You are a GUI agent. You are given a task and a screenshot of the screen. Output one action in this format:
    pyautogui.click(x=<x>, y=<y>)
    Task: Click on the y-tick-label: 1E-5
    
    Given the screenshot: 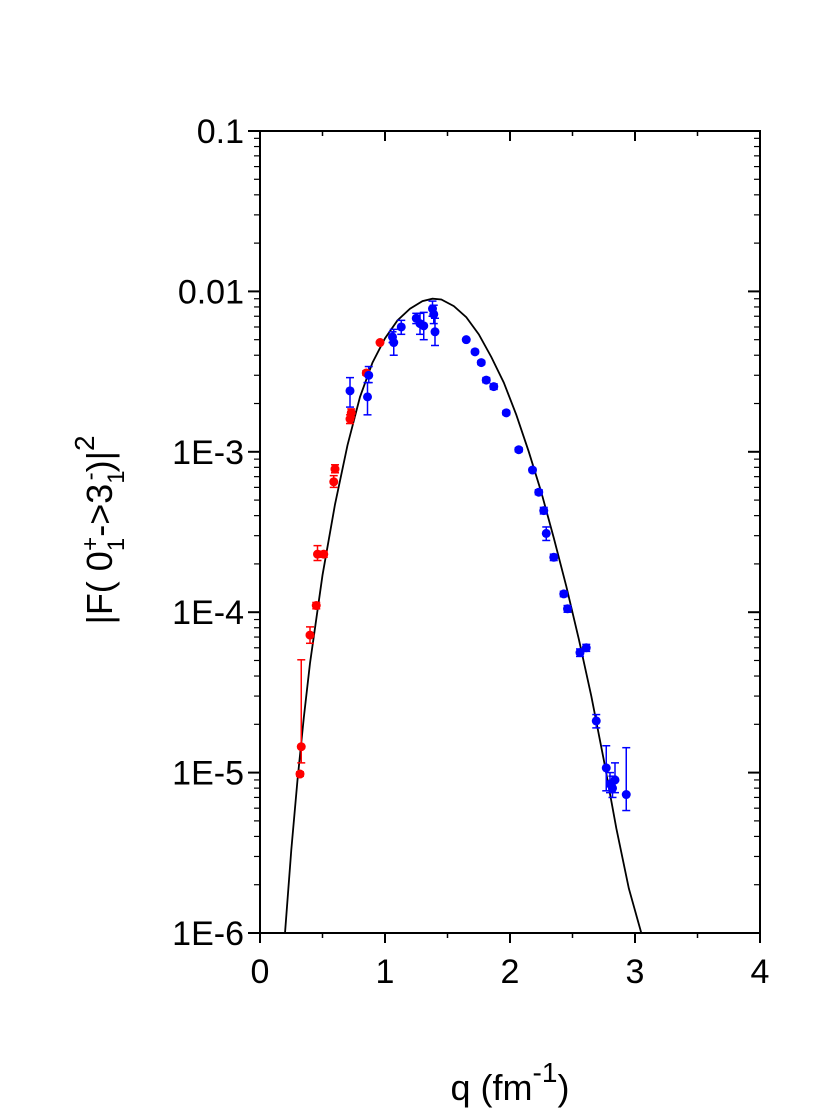 What is the action you would take?
    pyautogui.click(x=208, y=774)
    